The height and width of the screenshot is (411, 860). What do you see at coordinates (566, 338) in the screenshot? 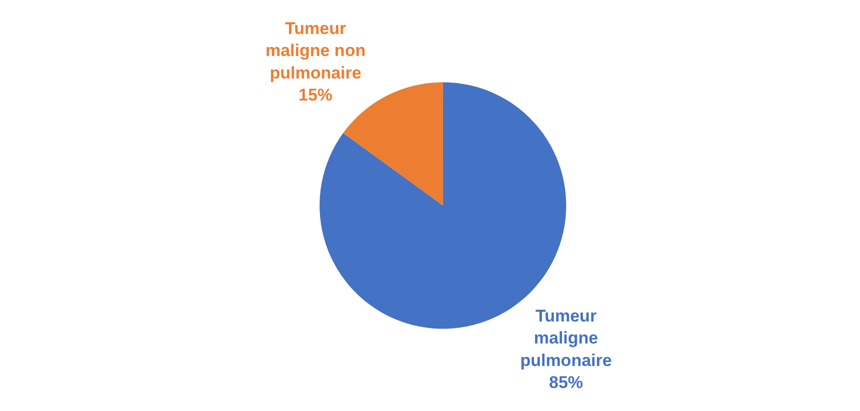
I see `slice-label: Tumeur maligne pulmonaire` at bounding box center [566, 338].